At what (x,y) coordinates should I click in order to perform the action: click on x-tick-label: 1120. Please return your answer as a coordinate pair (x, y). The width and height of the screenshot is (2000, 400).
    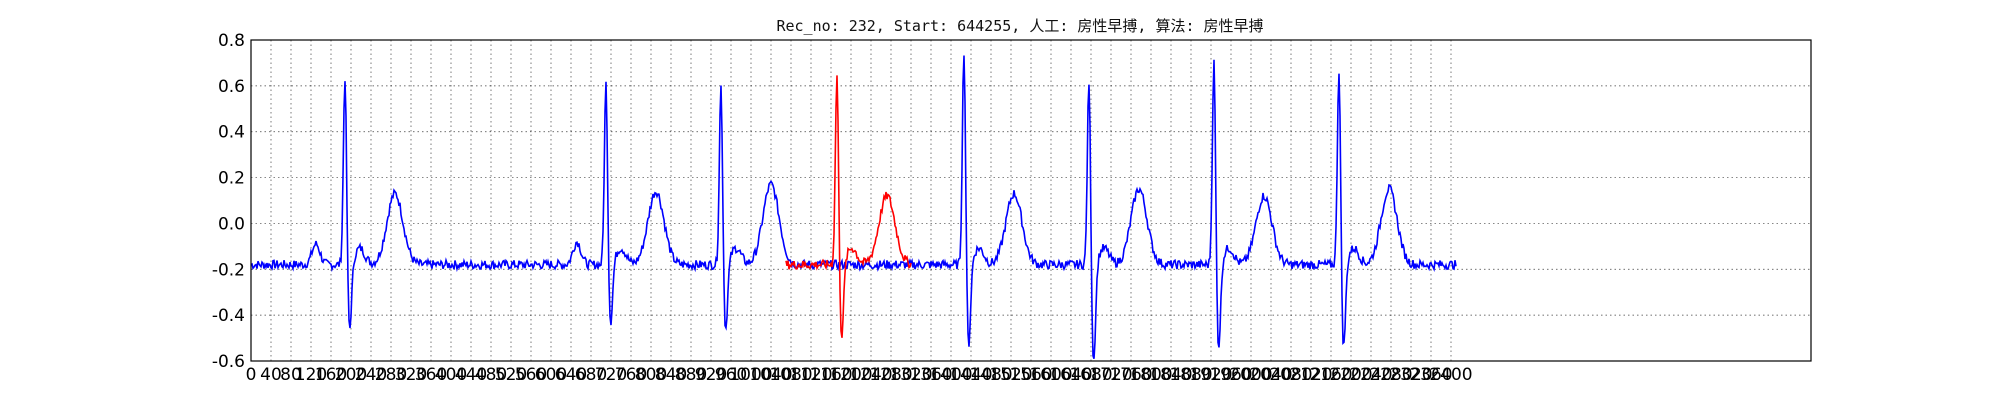
    Looking at the image, I should click on (810, 375).